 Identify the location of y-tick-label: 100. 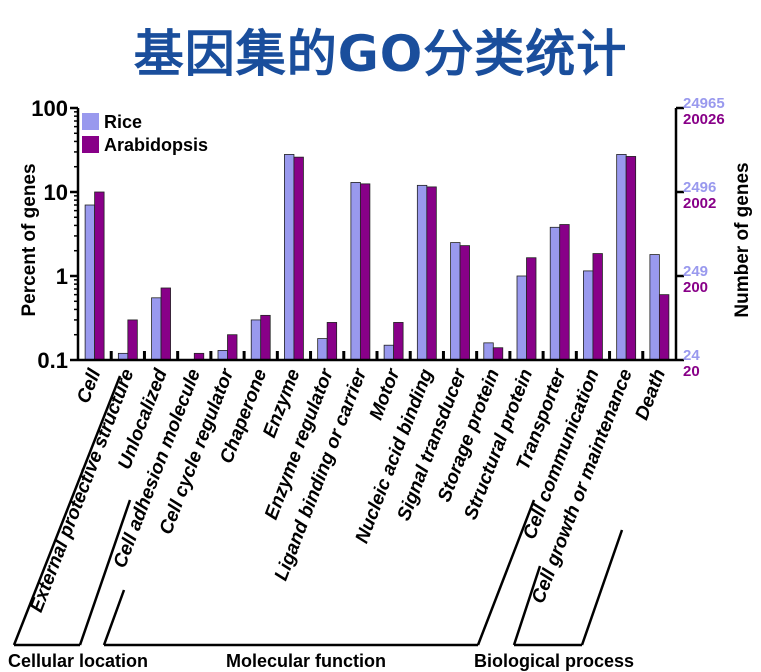
(49, 108).